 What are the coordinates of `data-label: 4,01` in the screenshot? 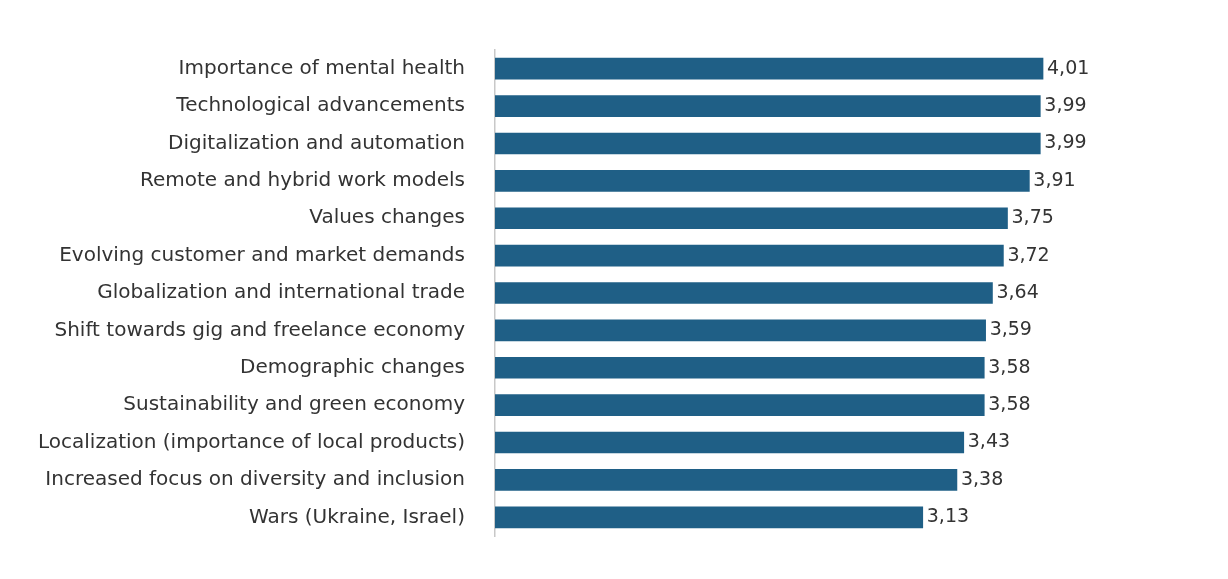 It's located at (1068, 66).